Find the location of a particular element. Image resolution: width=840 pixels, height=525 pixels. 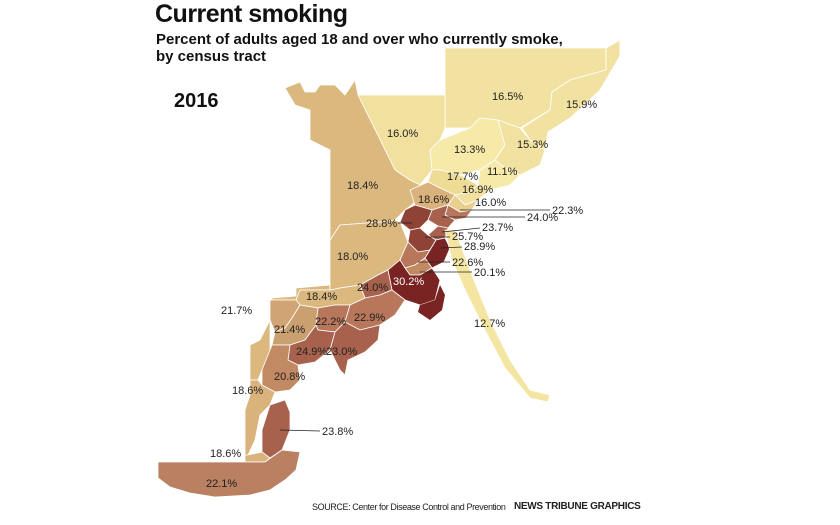

label-16-0-central: 16.0% is located at coordinates (490, 203).